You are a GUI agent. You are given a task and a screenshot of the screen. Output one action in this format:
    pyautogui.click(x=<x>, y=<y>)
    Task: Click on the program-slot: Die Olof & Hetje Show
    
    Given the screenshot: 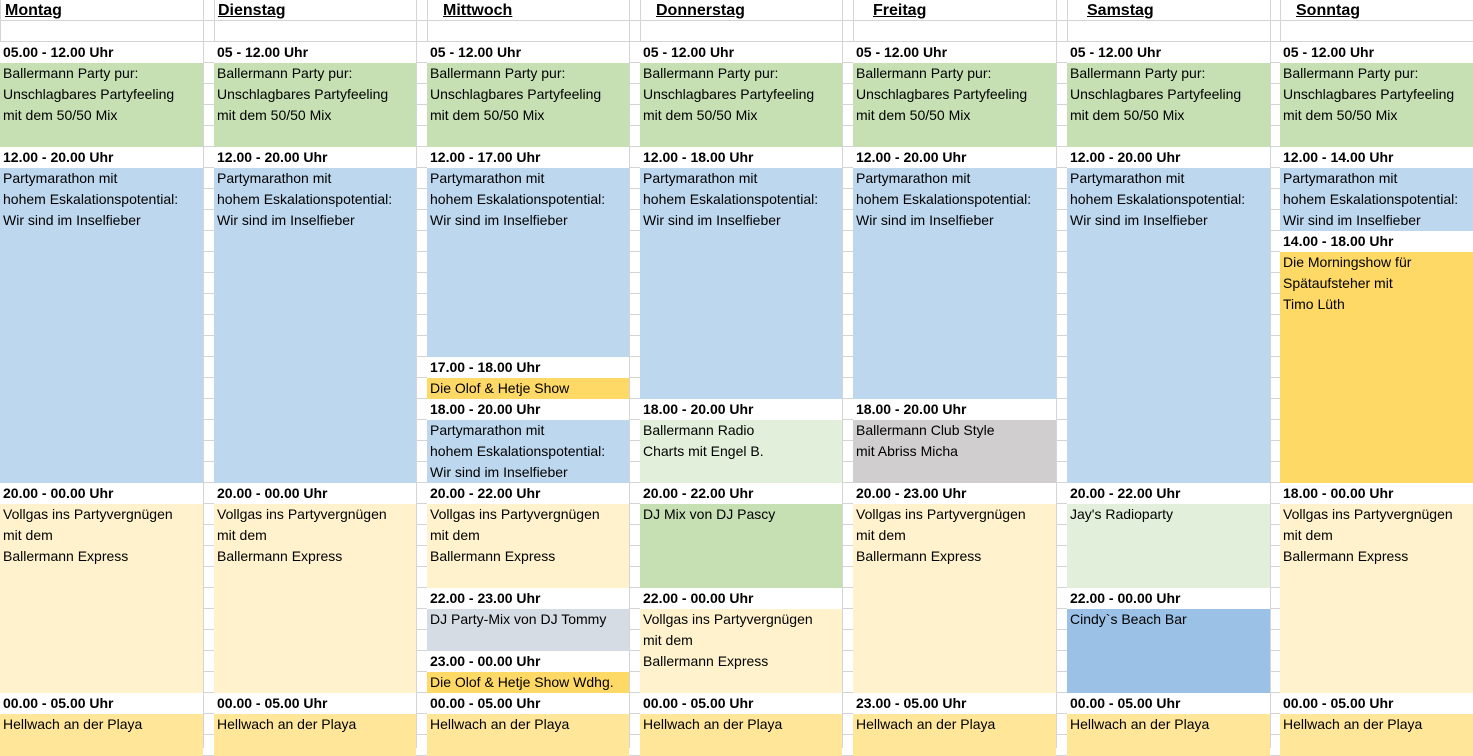 What is the action you would take?
    pyautogui.click(x=528, y=388)
    